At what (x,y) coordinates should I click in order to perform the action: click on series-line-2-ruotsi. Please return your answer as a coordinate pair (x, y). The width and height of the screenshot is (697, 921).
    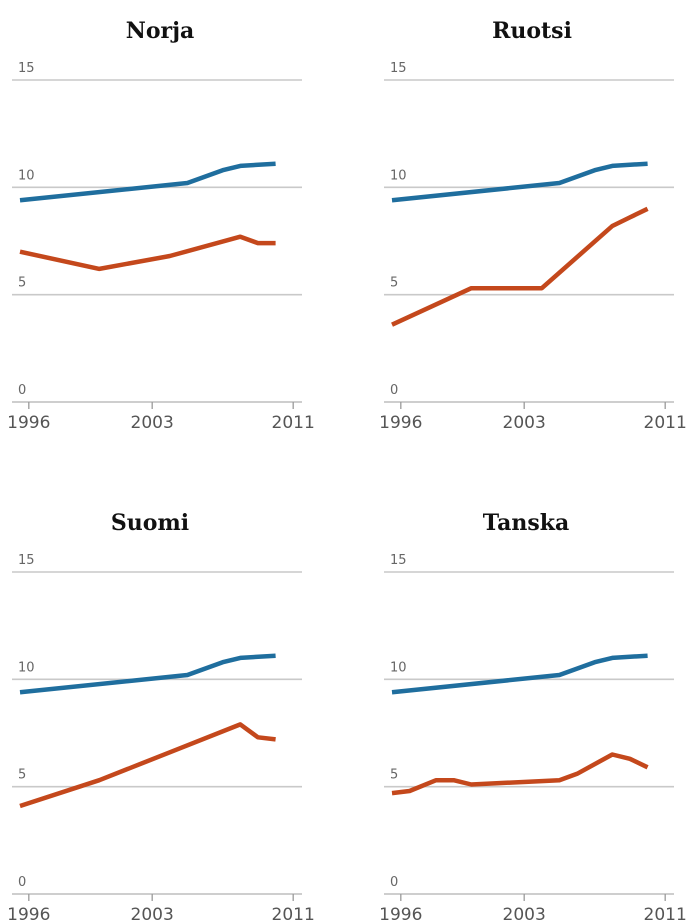
    Looking at the image, I should click on (520, 266).